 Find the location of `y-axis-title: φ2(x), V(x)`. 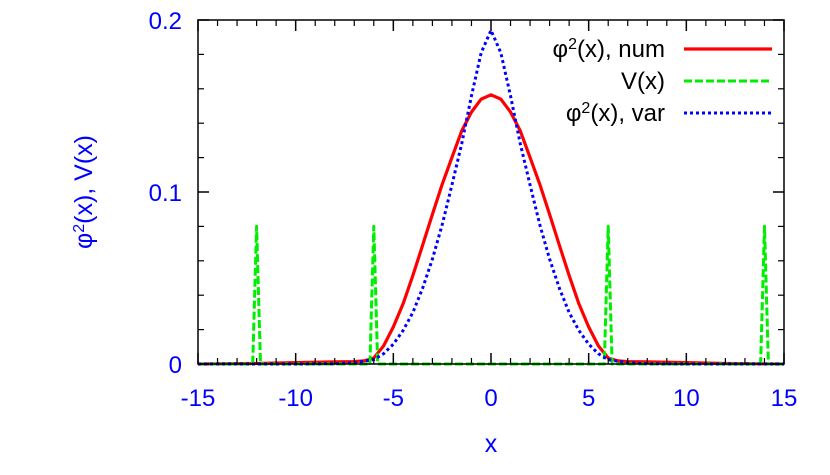

y-axis-title: φ2(x), V(x) is located at coordinates (84, 192).